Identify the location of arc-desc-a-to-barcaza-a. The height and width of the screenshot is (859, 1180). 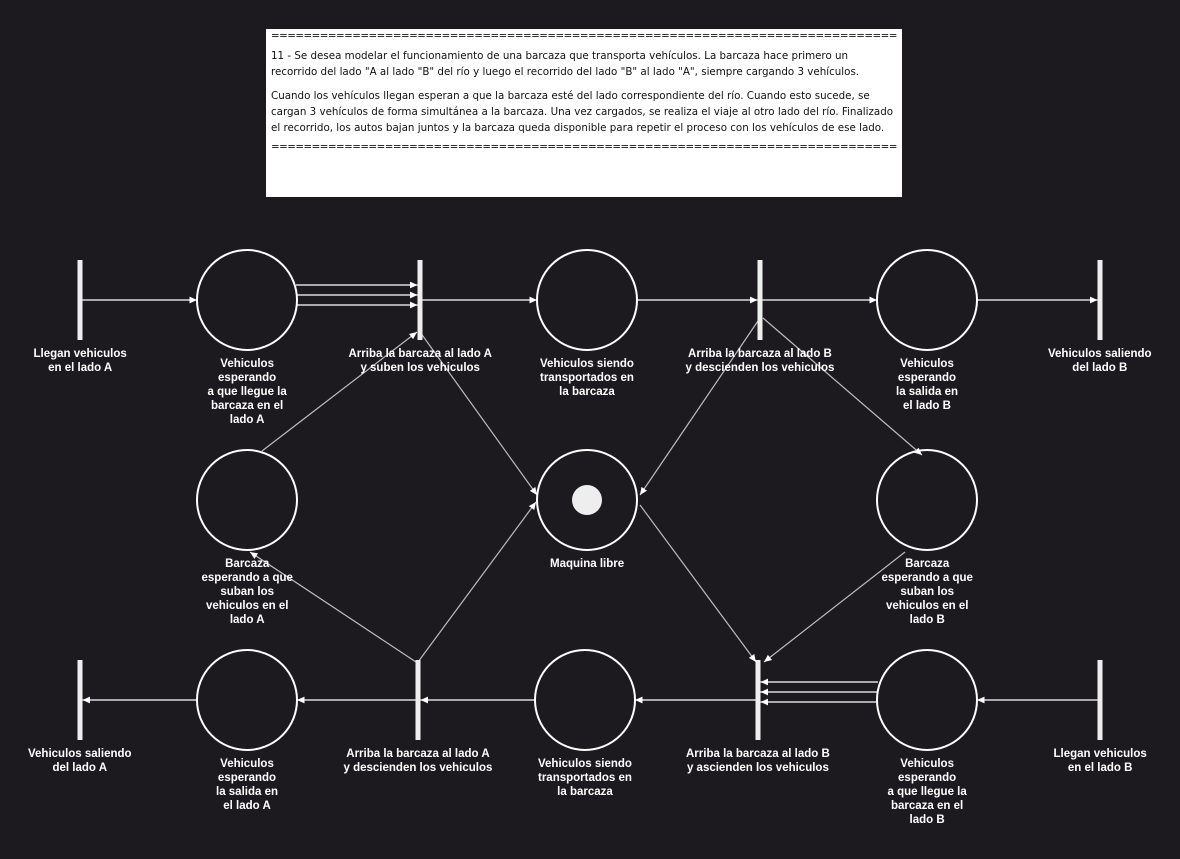
(333, 607).